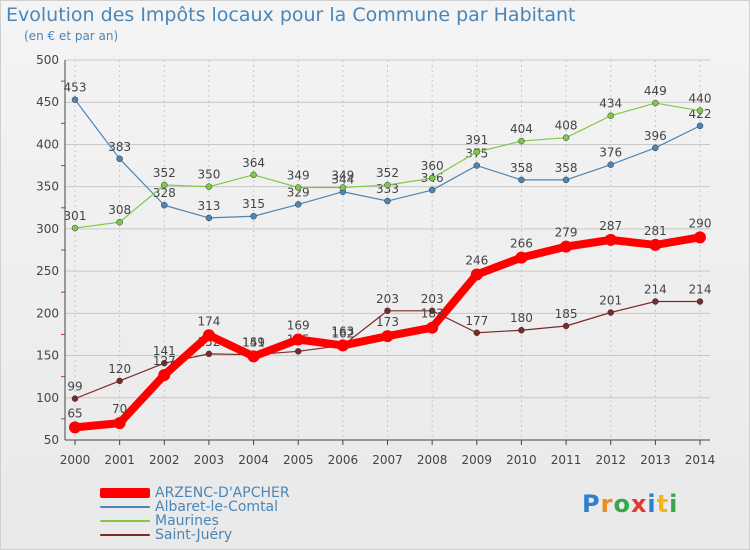 This screenshot has height=550, width=750. Describe the element at coordinates (610, 300) in the screenshot. I see `data-label-saint-ju-ry: 201` at that location.